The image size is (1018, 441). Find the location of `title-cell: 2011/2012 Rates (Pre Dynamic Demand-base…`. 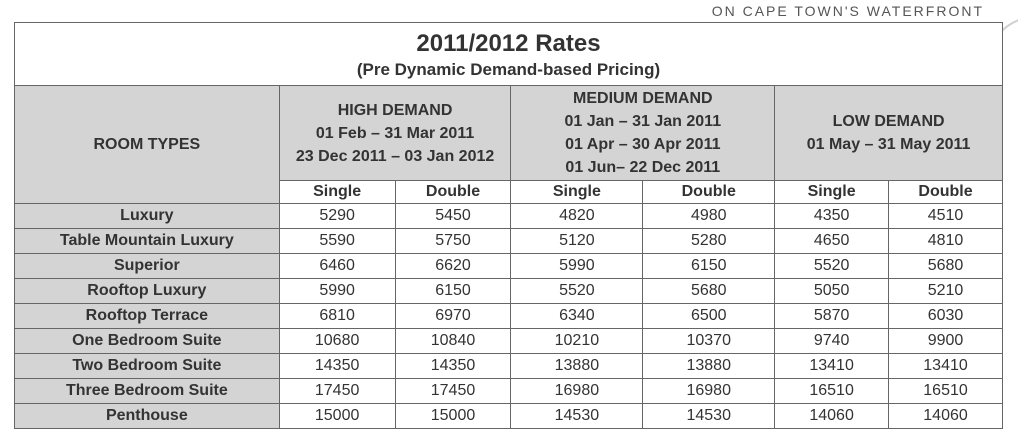

title-cell: 2011/2012 Rates (Pre Dynamic Demand-base… is located at coordinates (508, 54).